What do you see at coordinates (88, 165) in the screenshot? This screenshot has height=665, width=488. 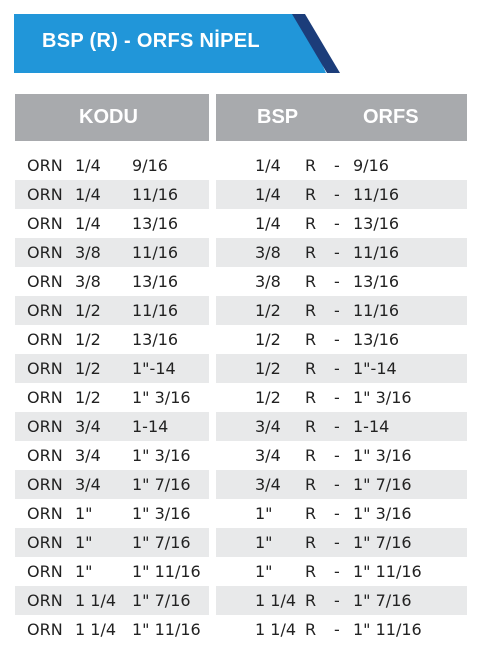 I see `code-size-cell: 1/4` at bounding box center [88, 165].